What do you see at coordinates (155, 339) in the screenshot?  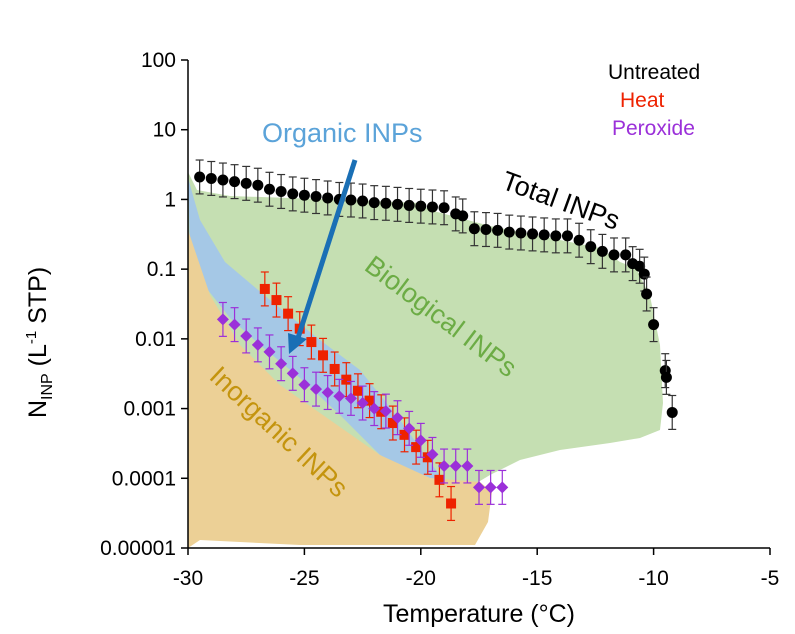 I see `y-tick-label: 0.01` at bounding box center [155, 339].